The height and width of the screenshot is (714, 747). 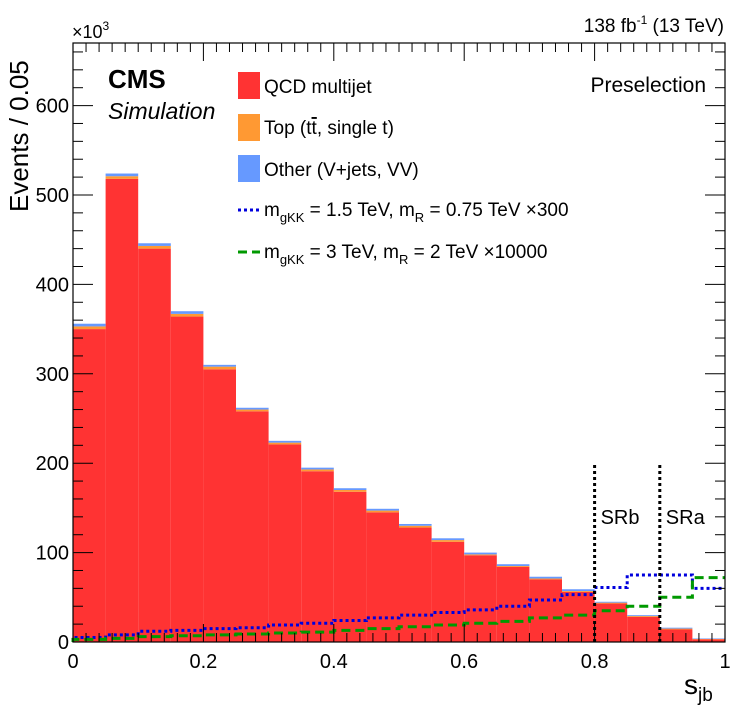 I want to click on legend-swatch-other, so click(x=249, y=168).